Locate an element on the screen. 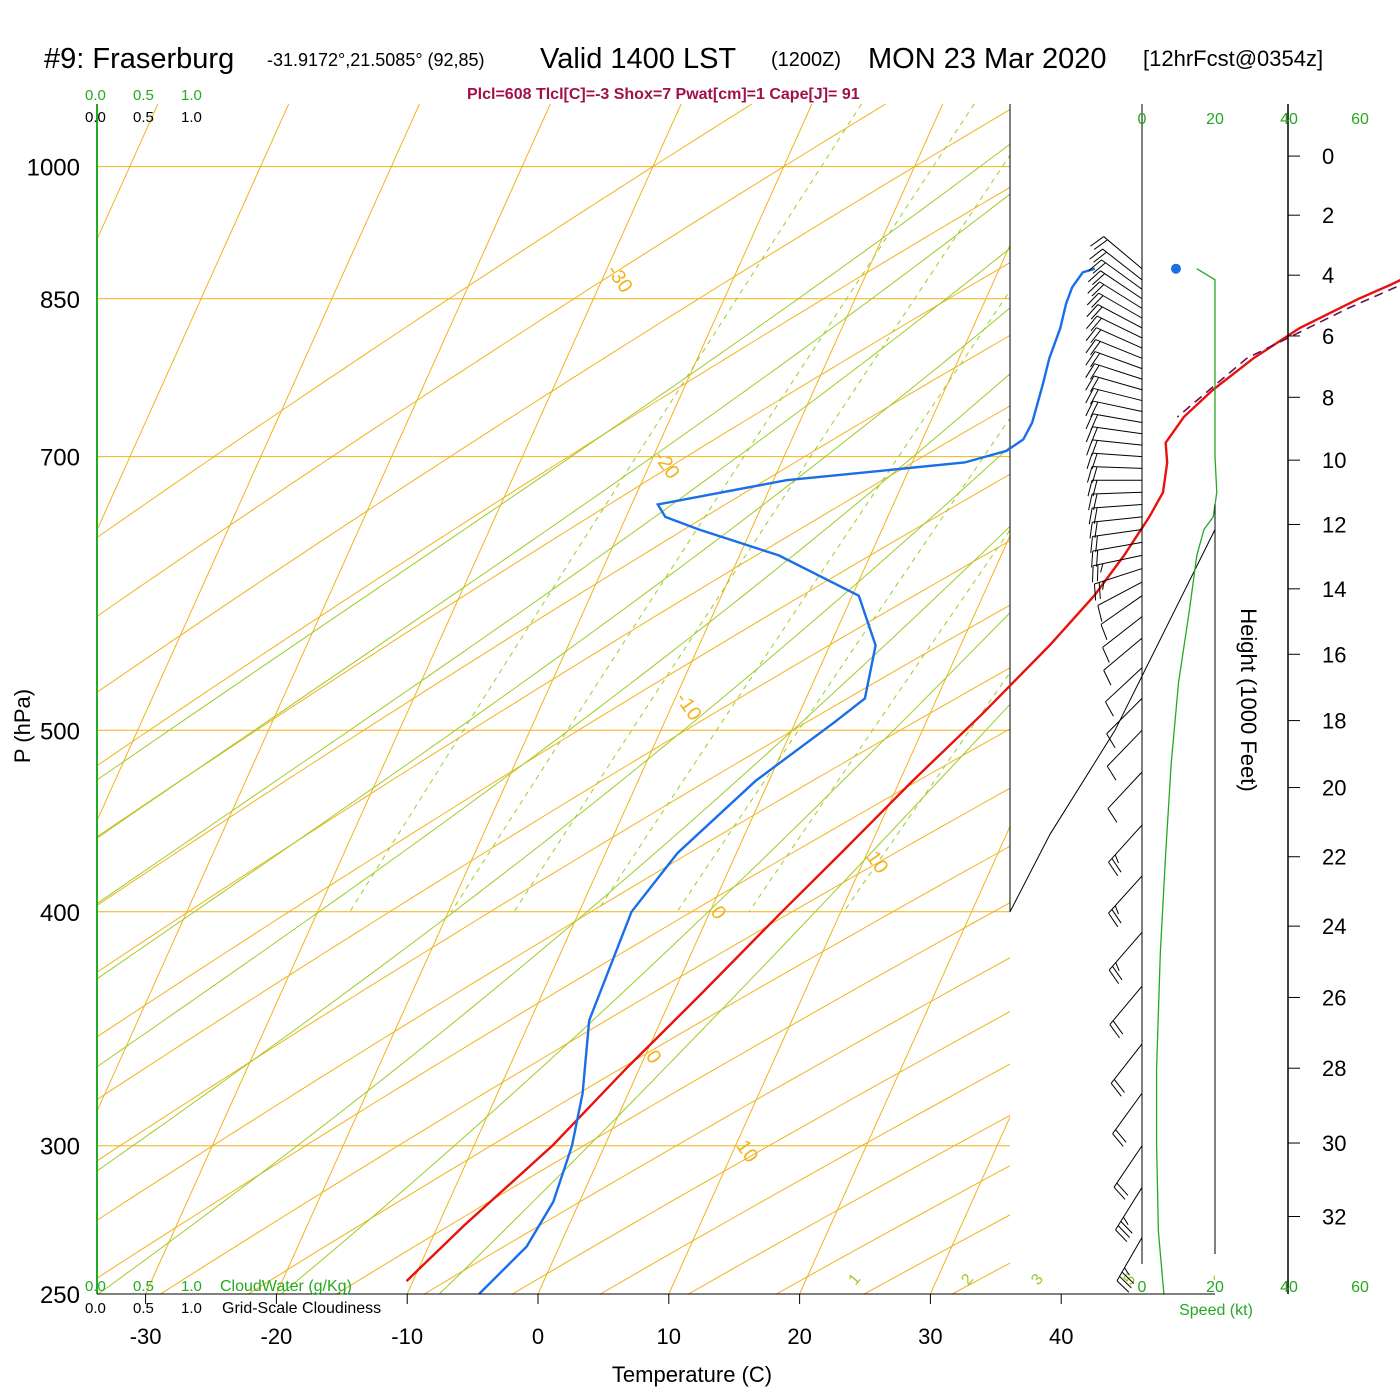 The width and height of the screenshot is (1400, 1400). speed-bottom-tick-2: 40 is located at coordinates (1289, 1287).